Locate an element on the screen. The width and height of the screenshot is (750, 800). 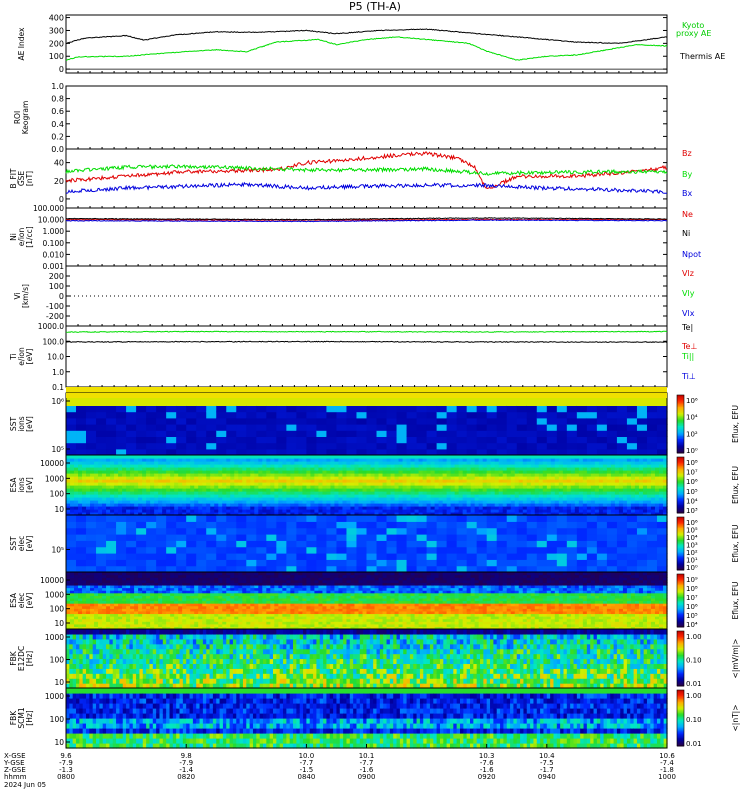
fbk_e-spectrogram is located at coordinates (367, 659).